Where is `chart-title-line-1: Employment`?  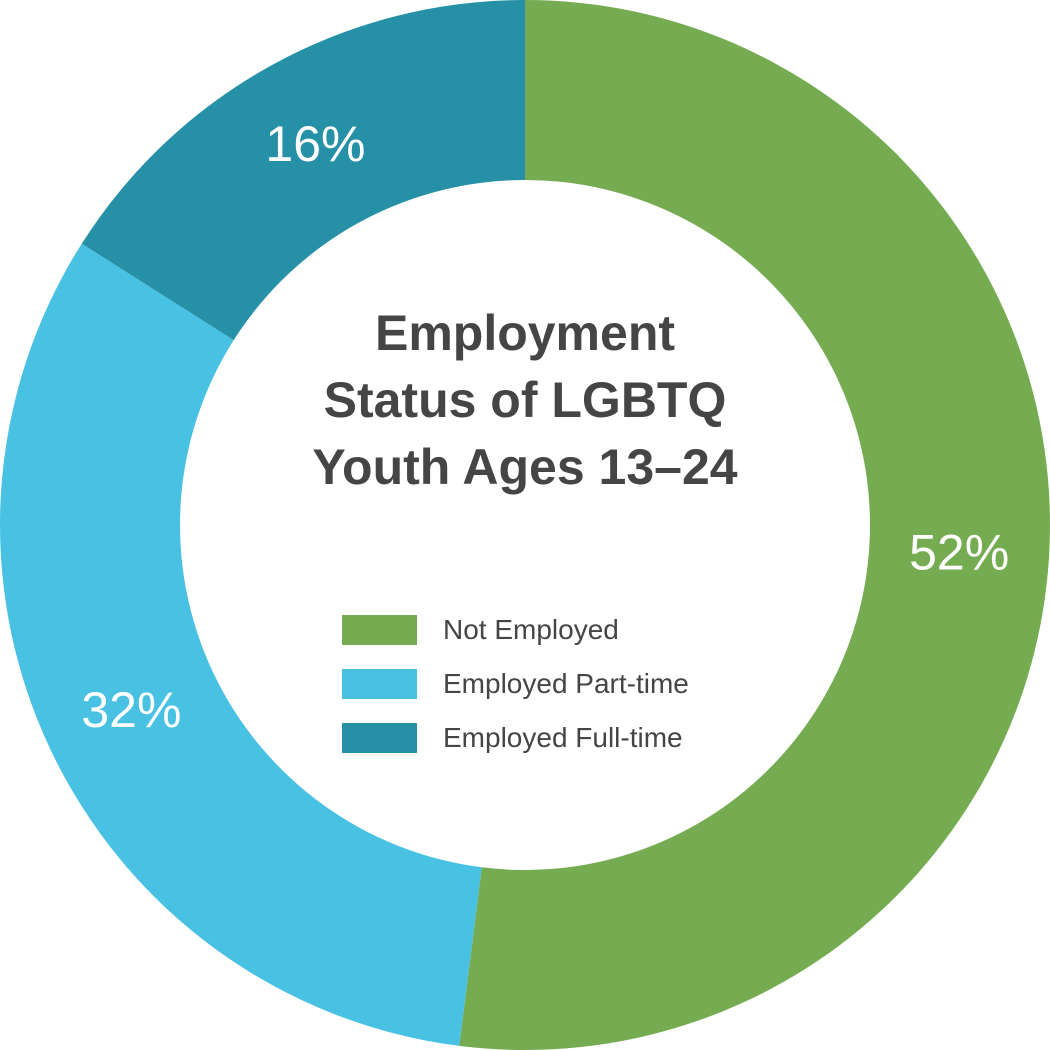
chart-title-line-1: Employment is located at coordinates (525, 333).